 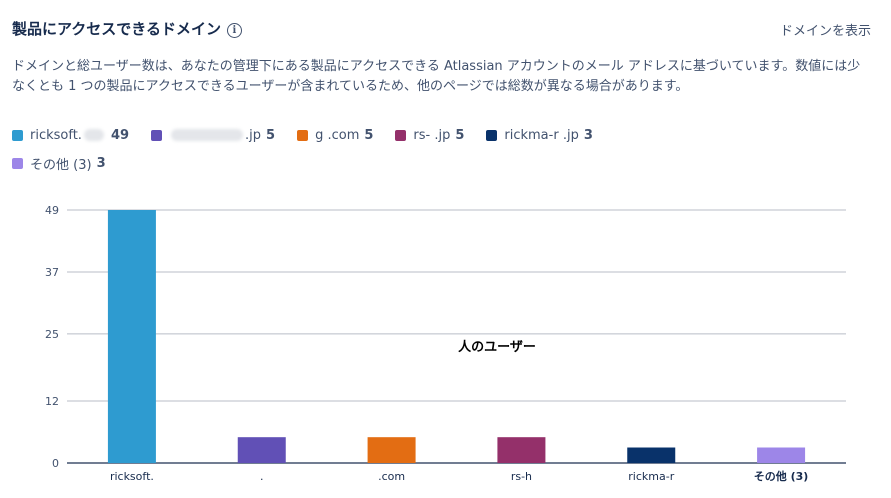 I want to click on y-tick-label: 37, so click(x=52, y=272).